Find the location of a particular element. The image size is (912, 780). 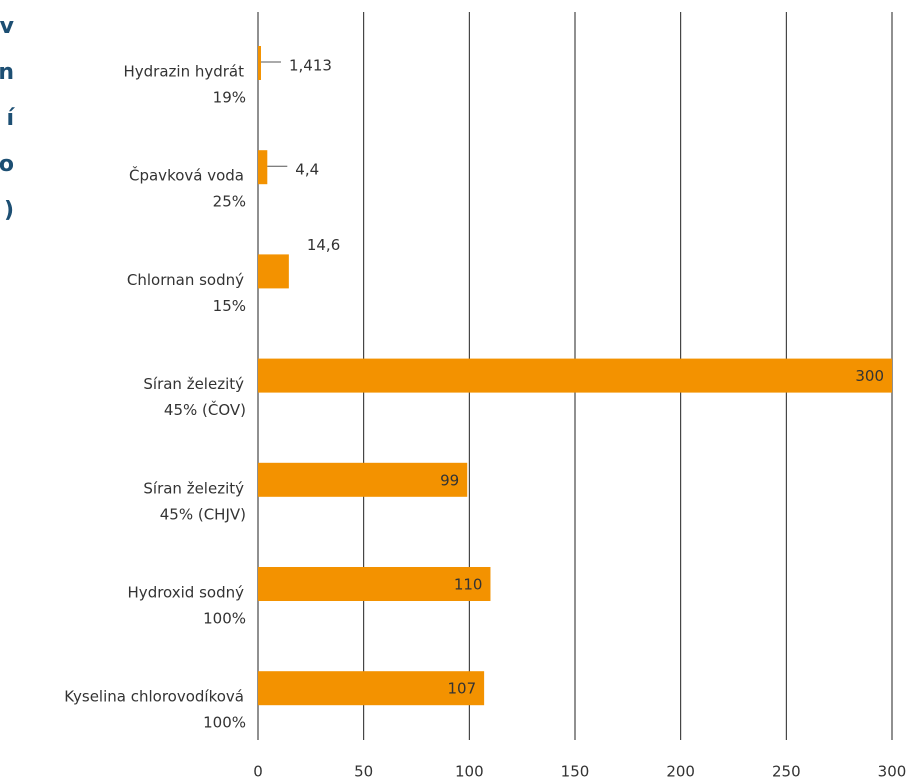

title-fragment: n is located at coordinates (7, 72).